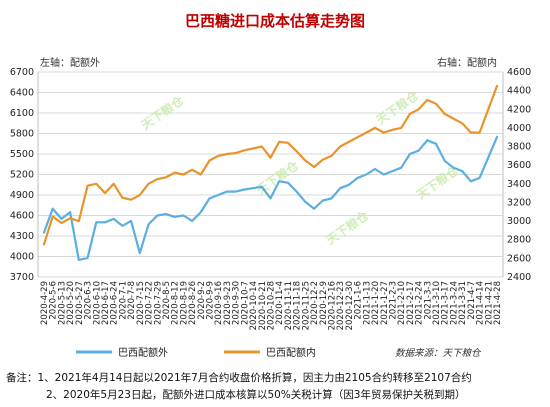 The image size is (550, 407). I want to click on x-tick-label: 2020-7-8, so click(132, 300).